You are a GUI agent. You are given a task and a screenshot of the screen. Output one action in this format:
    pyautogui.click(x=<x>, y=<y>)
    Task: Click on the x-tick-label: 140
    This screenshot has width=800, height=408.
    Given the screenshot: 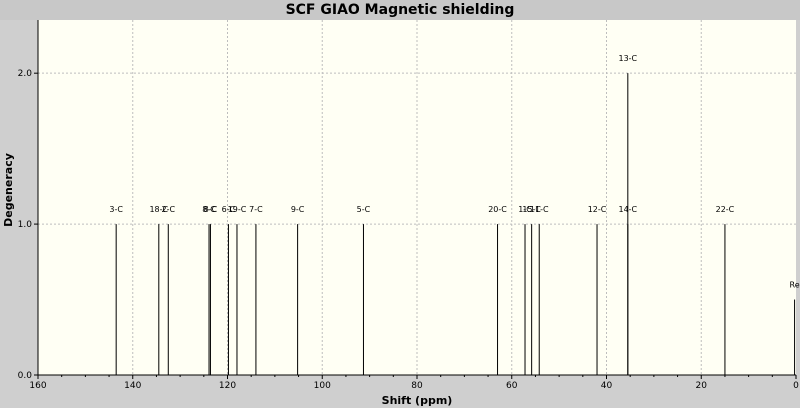 What is the action you would take?
    pyautogui.click(x=132, y=386)
    